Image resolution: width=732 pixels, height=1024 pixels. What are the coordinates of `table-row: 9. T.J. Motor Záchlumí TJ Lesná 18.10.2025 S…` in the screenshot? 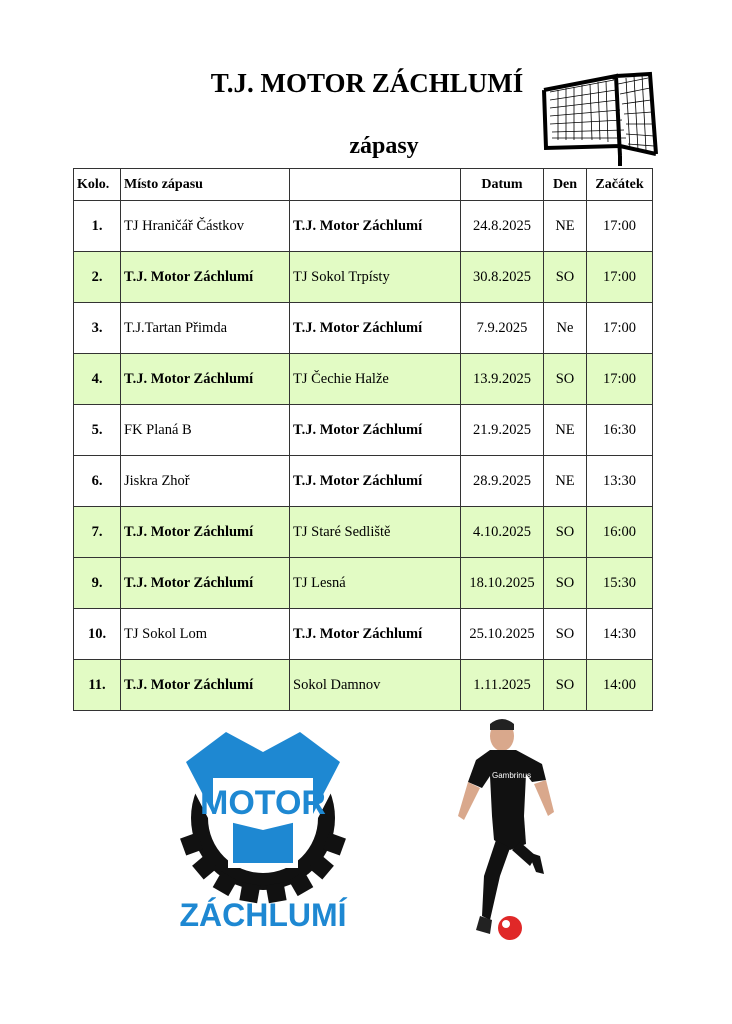 It's located at (363, 583).